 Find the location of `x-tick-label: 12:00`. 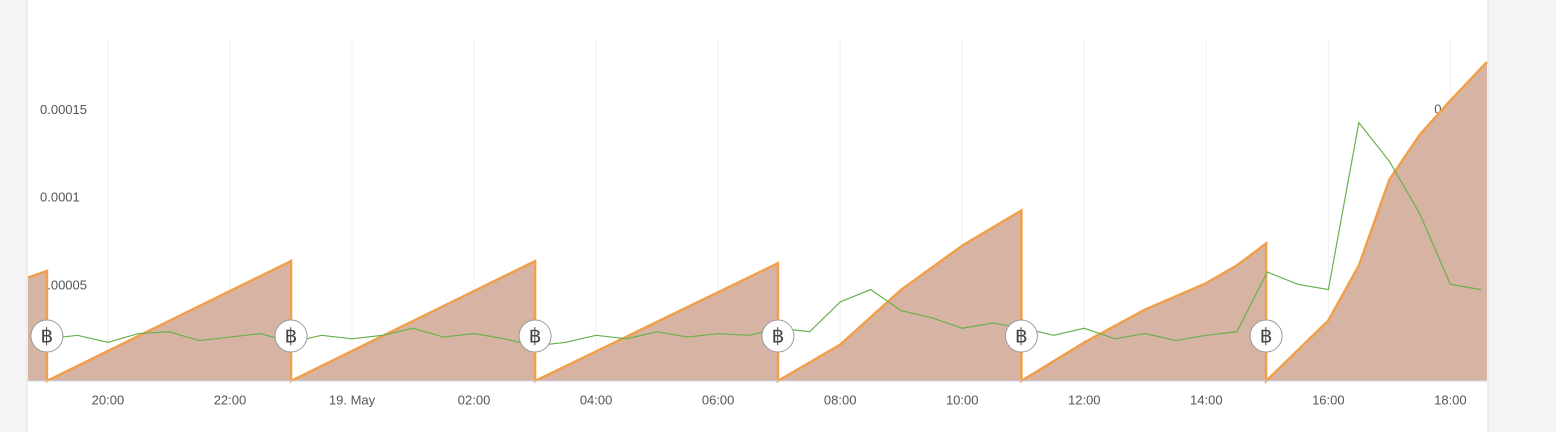

x-tick-label: 12:00 is located at coordinates (1084, 399).